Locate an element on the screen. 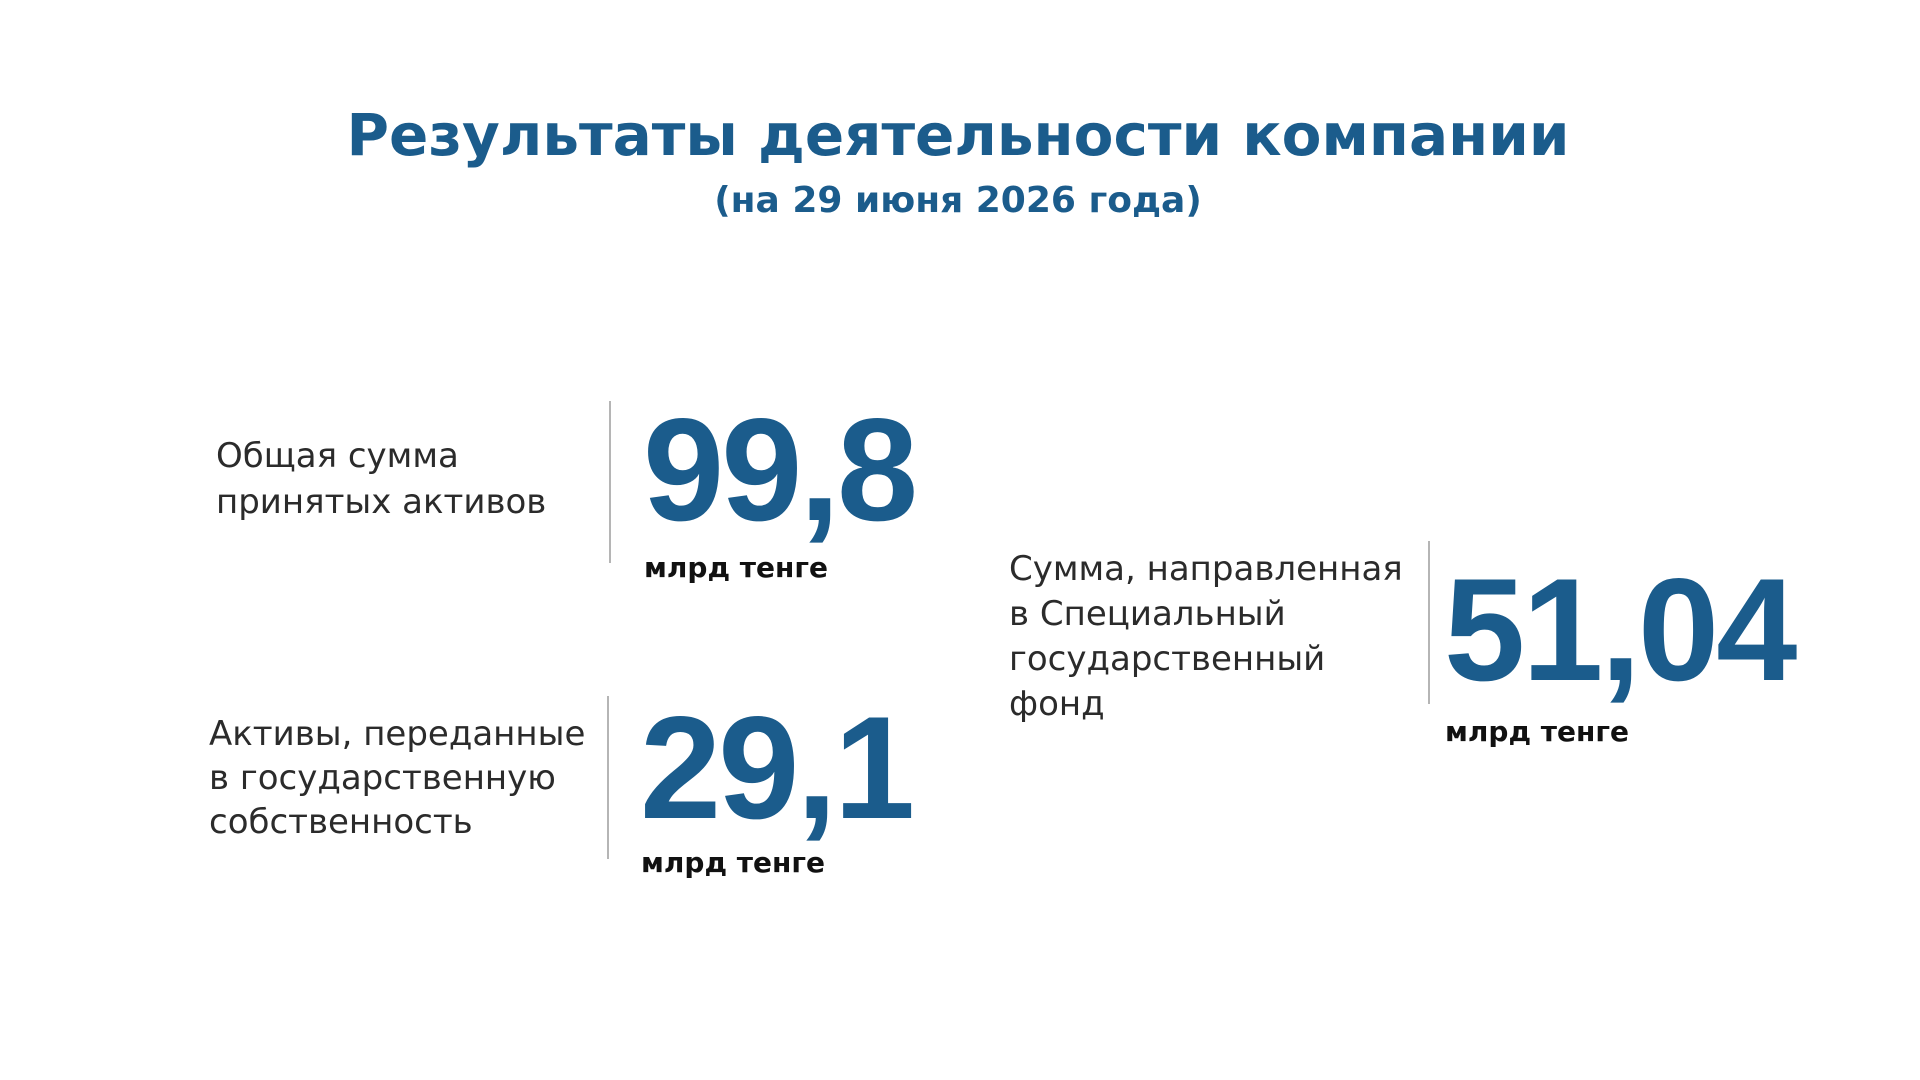 This screenshot has width=1920, height=1080. stat-label: принятых активов is located at coordinates (381, 502).